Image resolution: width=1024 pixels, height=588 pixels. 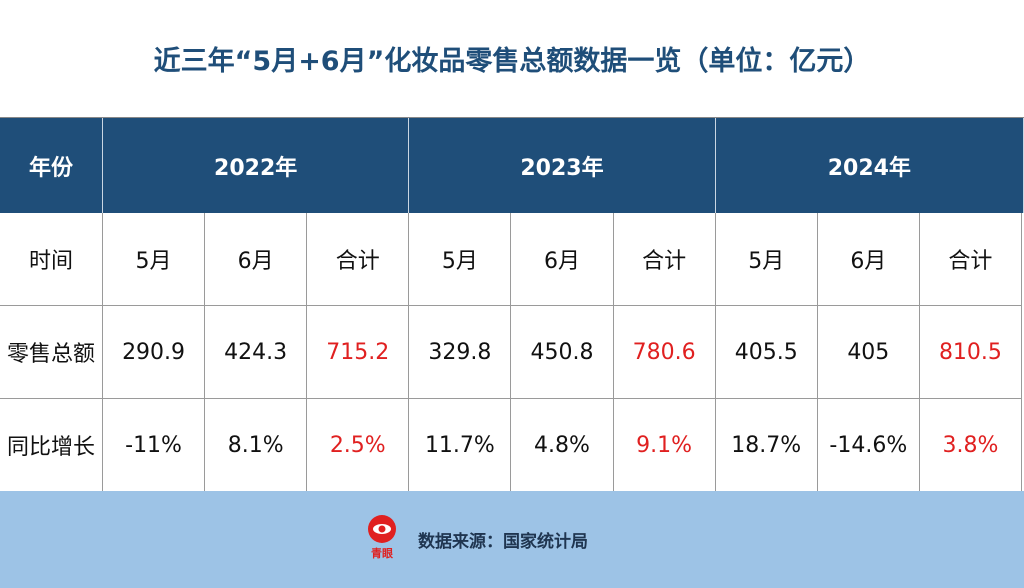 What do you see at coordinates (503, 542) in the screenshot?
I see `source-note: 数据来源：国家统计局` at bounding box center [503, 542].